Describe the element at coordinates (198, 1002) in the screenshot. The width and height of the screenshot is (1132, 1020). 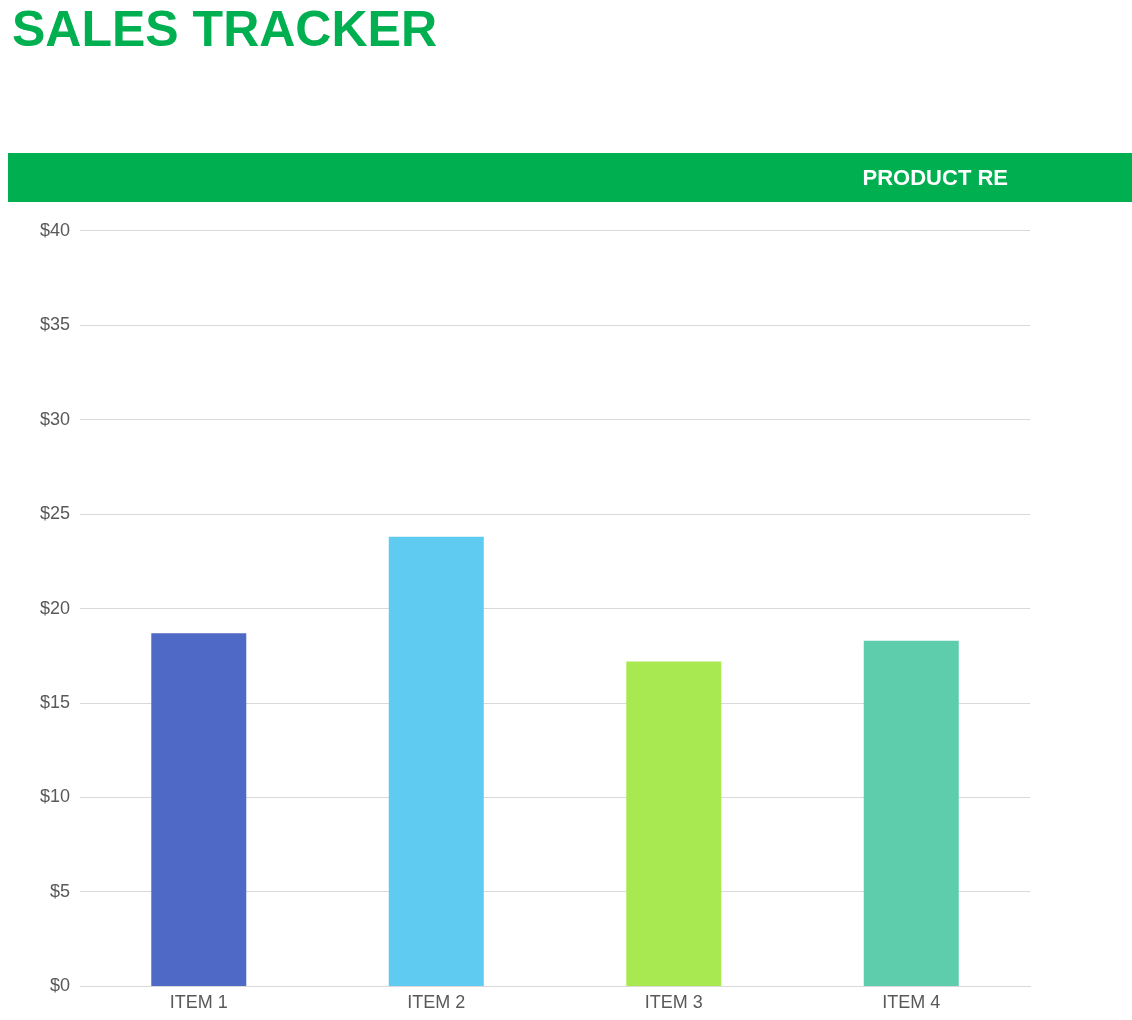
I see `x-tick-label: ITEM 1` at that location.